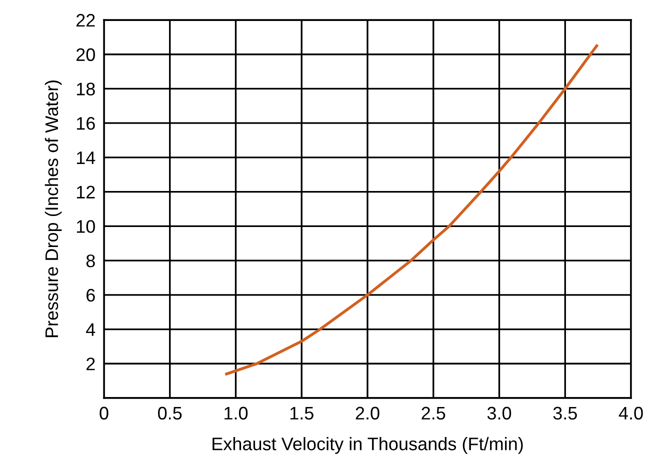 The image size is (665, 467). Describe the element at coordinates (85, 123) in the screenshot. I see `y-tick-label: 16` at that location.